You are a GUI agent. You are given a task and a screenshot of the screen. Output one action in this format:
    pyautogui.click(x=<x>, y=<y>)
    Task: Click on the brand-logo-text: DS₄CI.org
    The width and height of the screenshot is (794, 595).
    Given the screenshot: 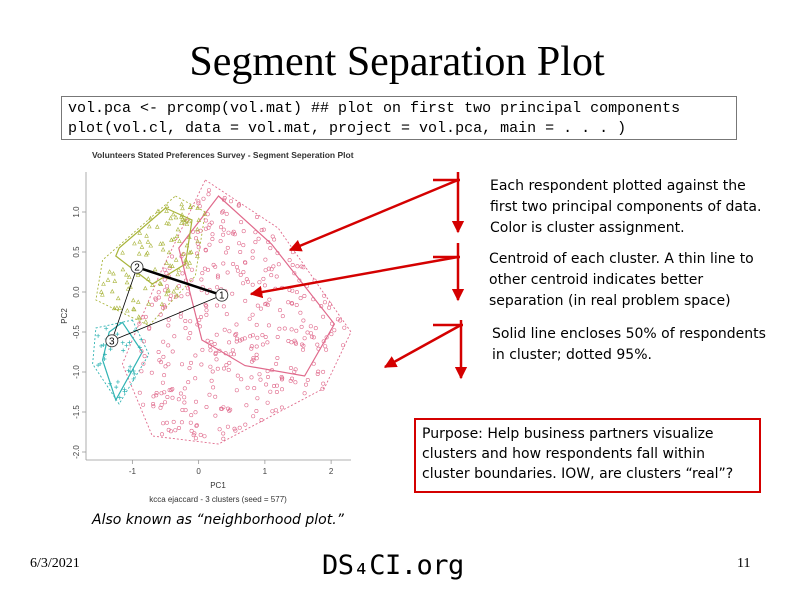 What is the action you would take?
    pyautogui.click(x=393, y=565)
    